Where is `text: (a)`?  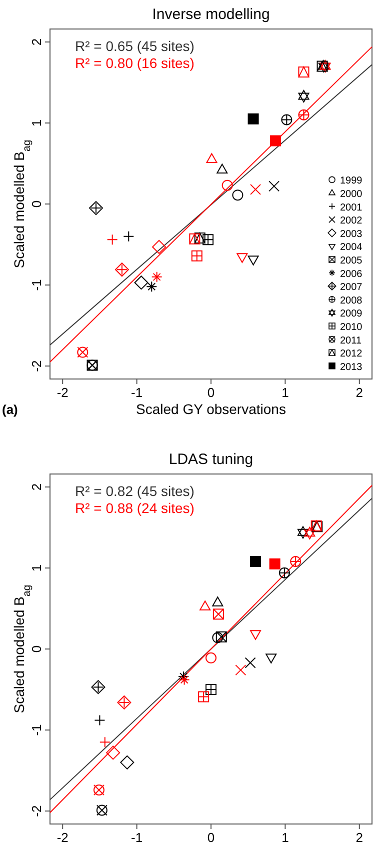 text: (a) is located at coordinates (10, 409).